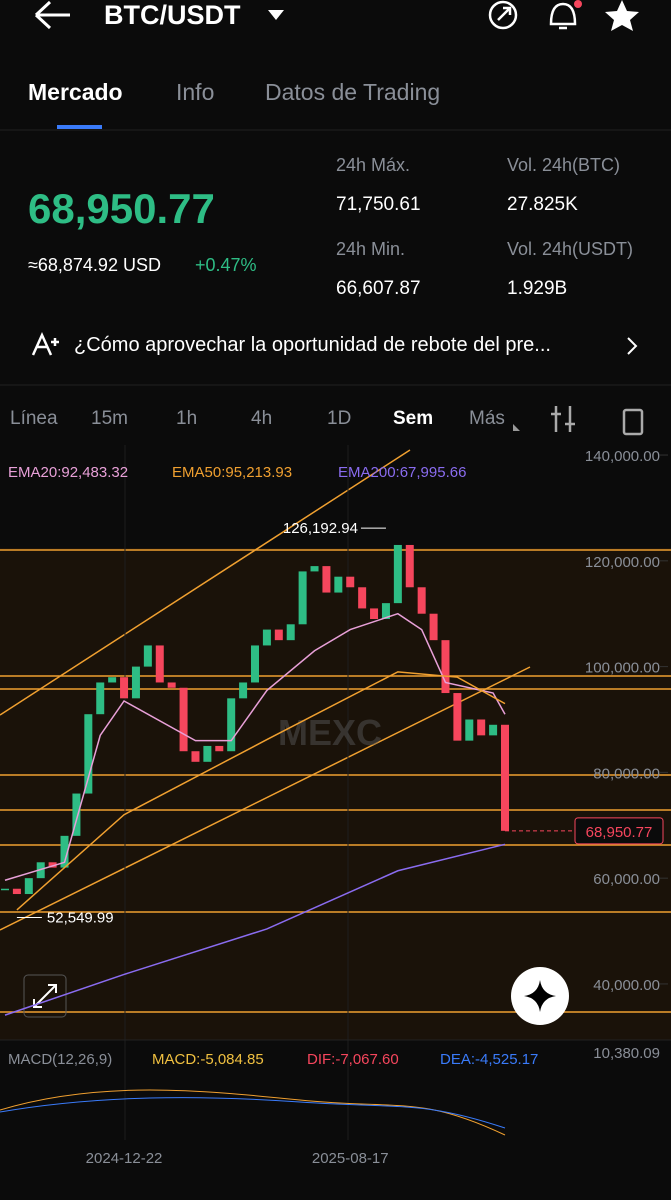 The width and height of the screenshot is (671, 1200). What do you see at coordinates (563, 419) in the screenshot?
I see `indicator-icon` at bounding box center [563, 419].